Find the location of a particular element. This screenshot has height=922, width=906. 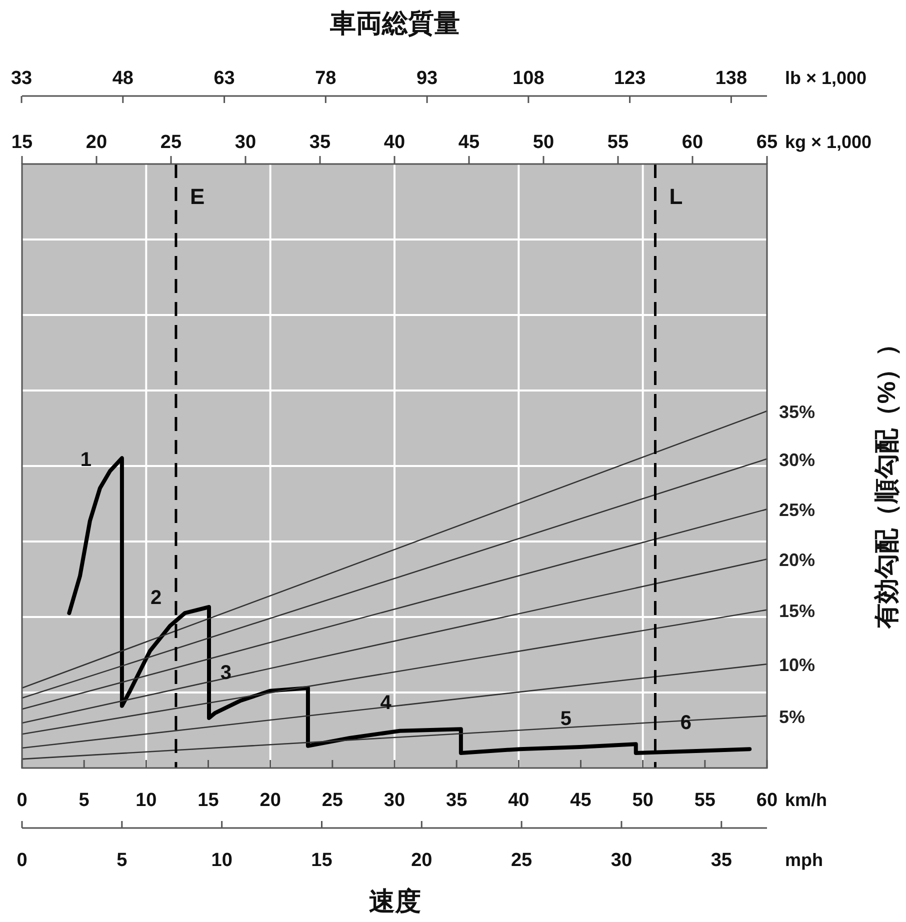

ref-line-label: L is located at coordinates (676, 196).